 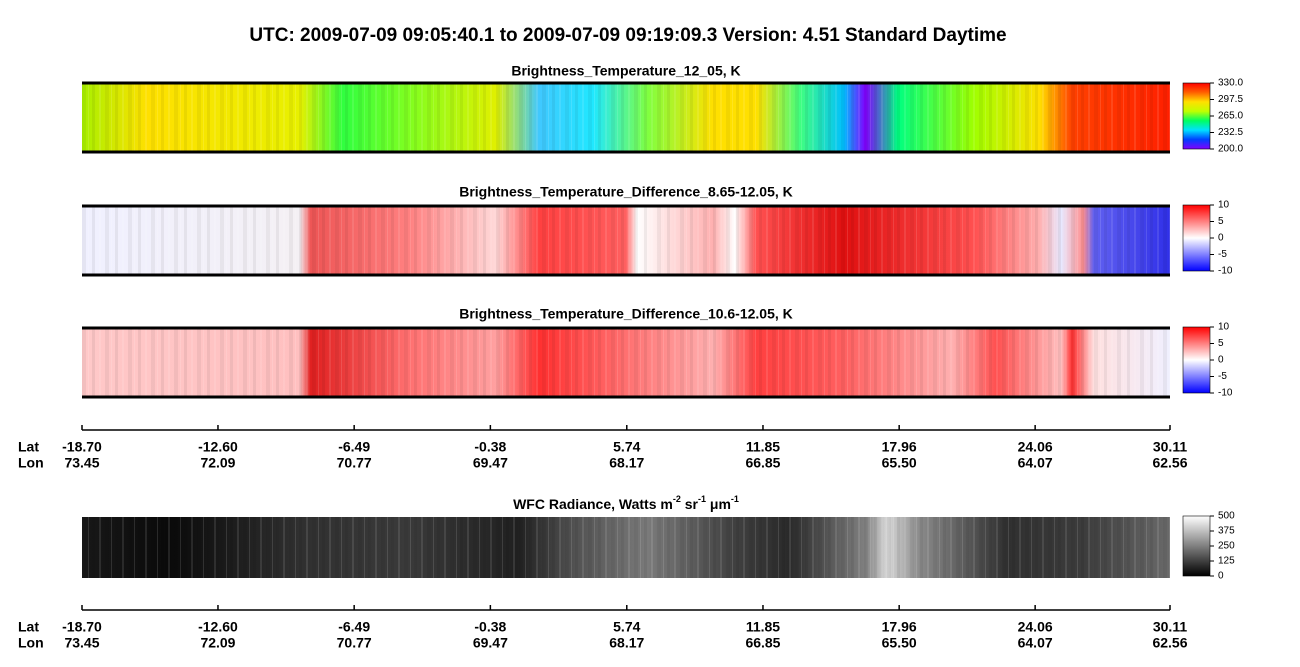 I want to click on colorbar-tick-label: 232.5, so click(x=1230, y=132).